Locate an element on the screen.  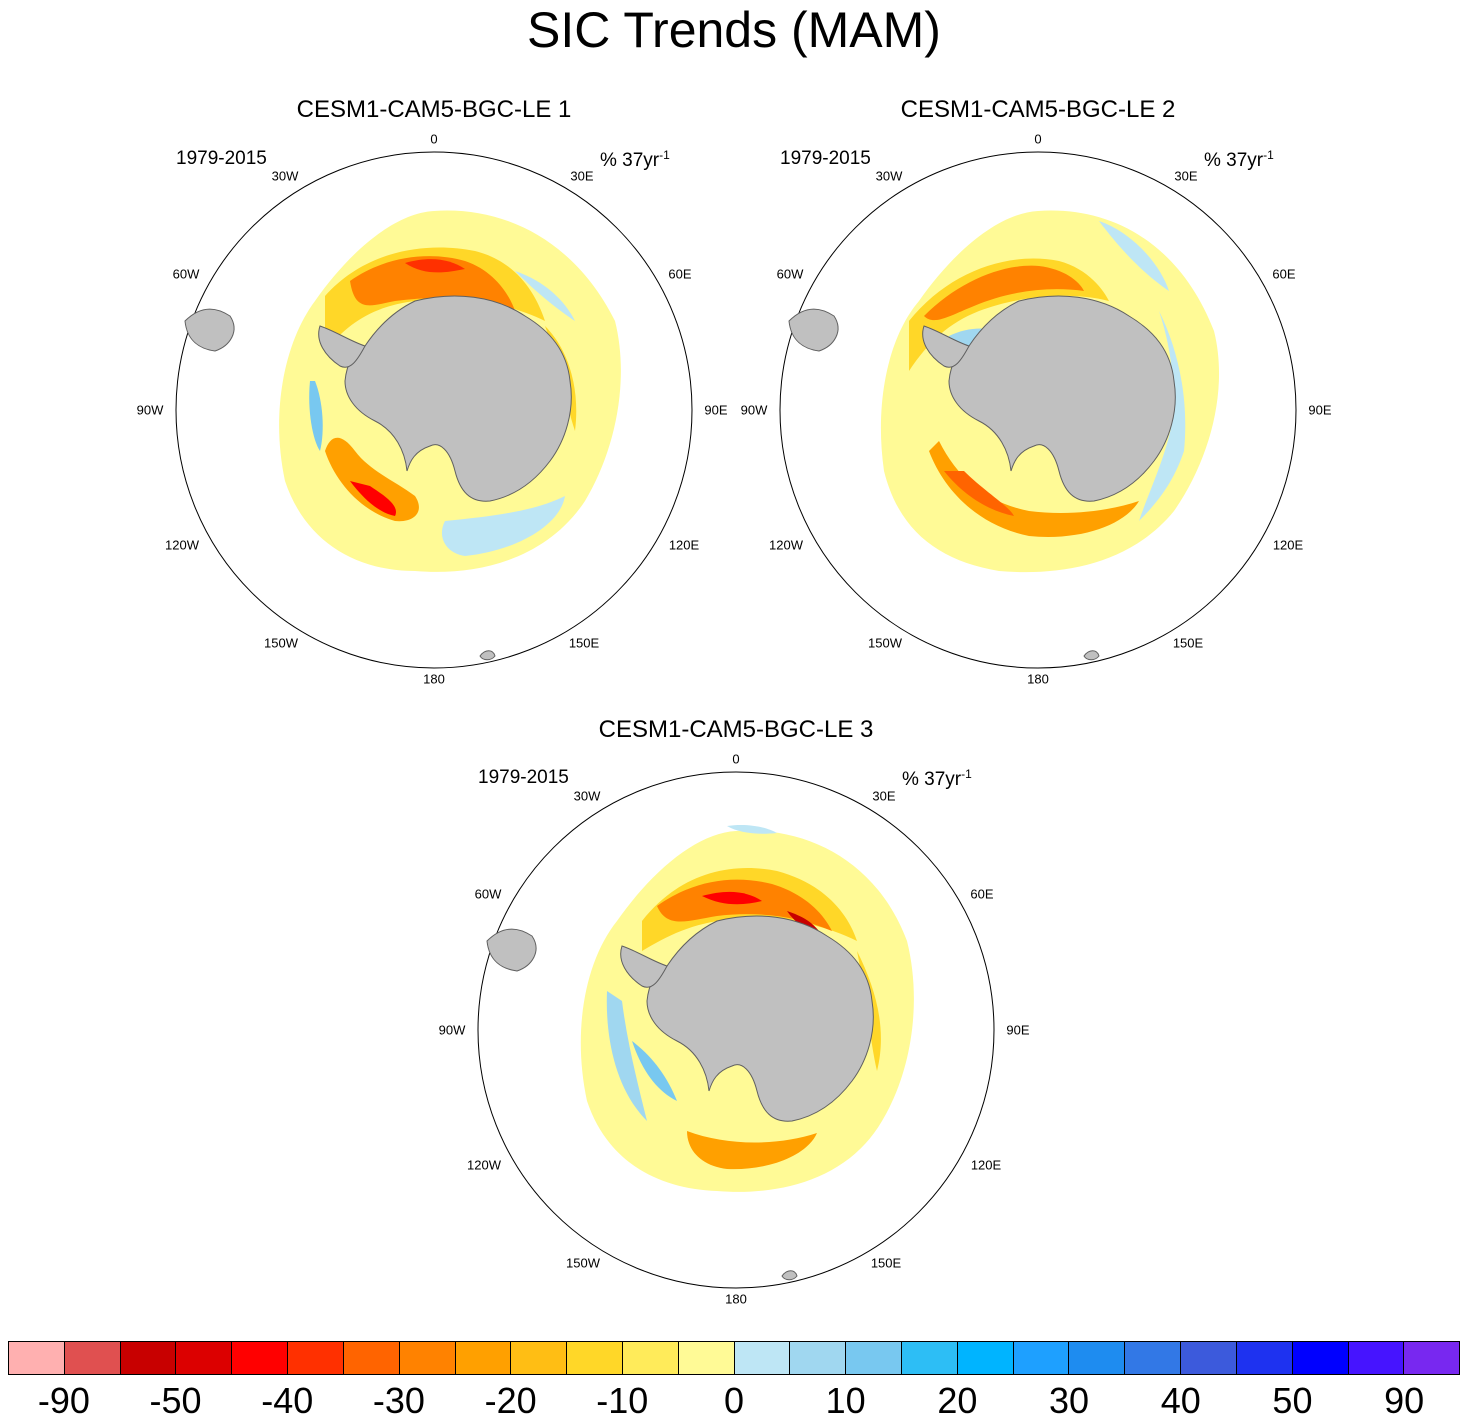
colorbar is located at coordinates (734, 1358).